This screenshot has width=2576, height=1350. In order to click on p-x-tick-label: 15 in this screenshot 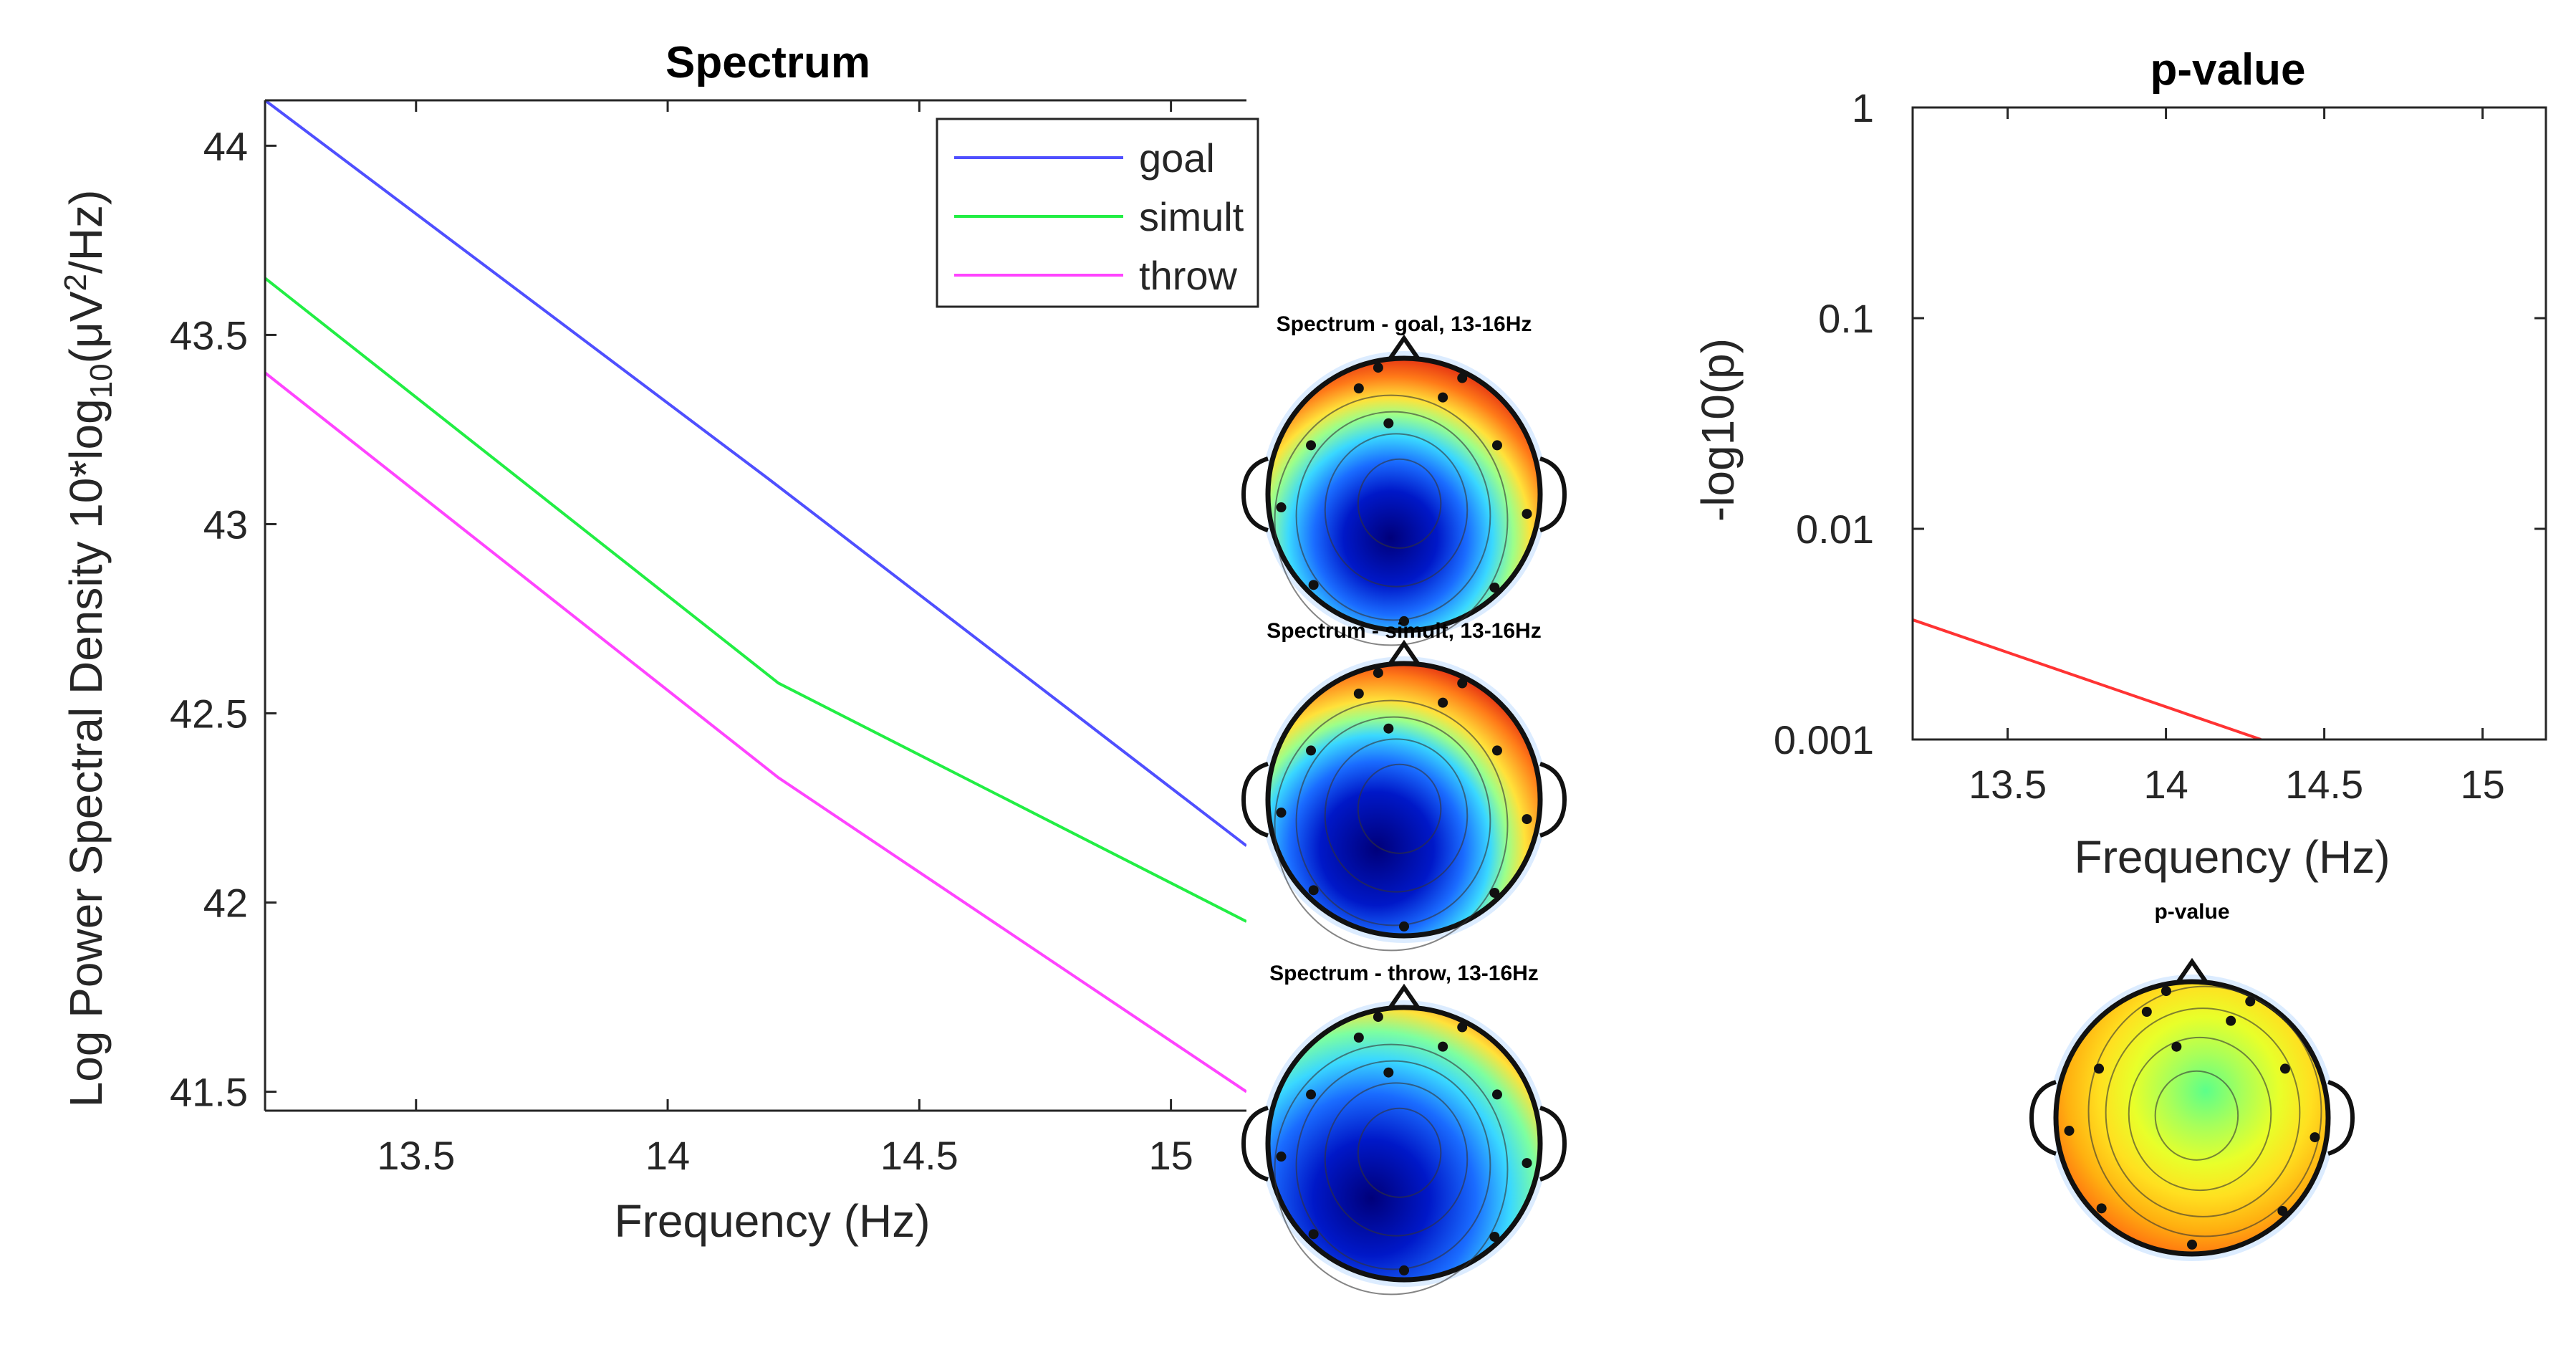, I will do `click(2482, 785)`.